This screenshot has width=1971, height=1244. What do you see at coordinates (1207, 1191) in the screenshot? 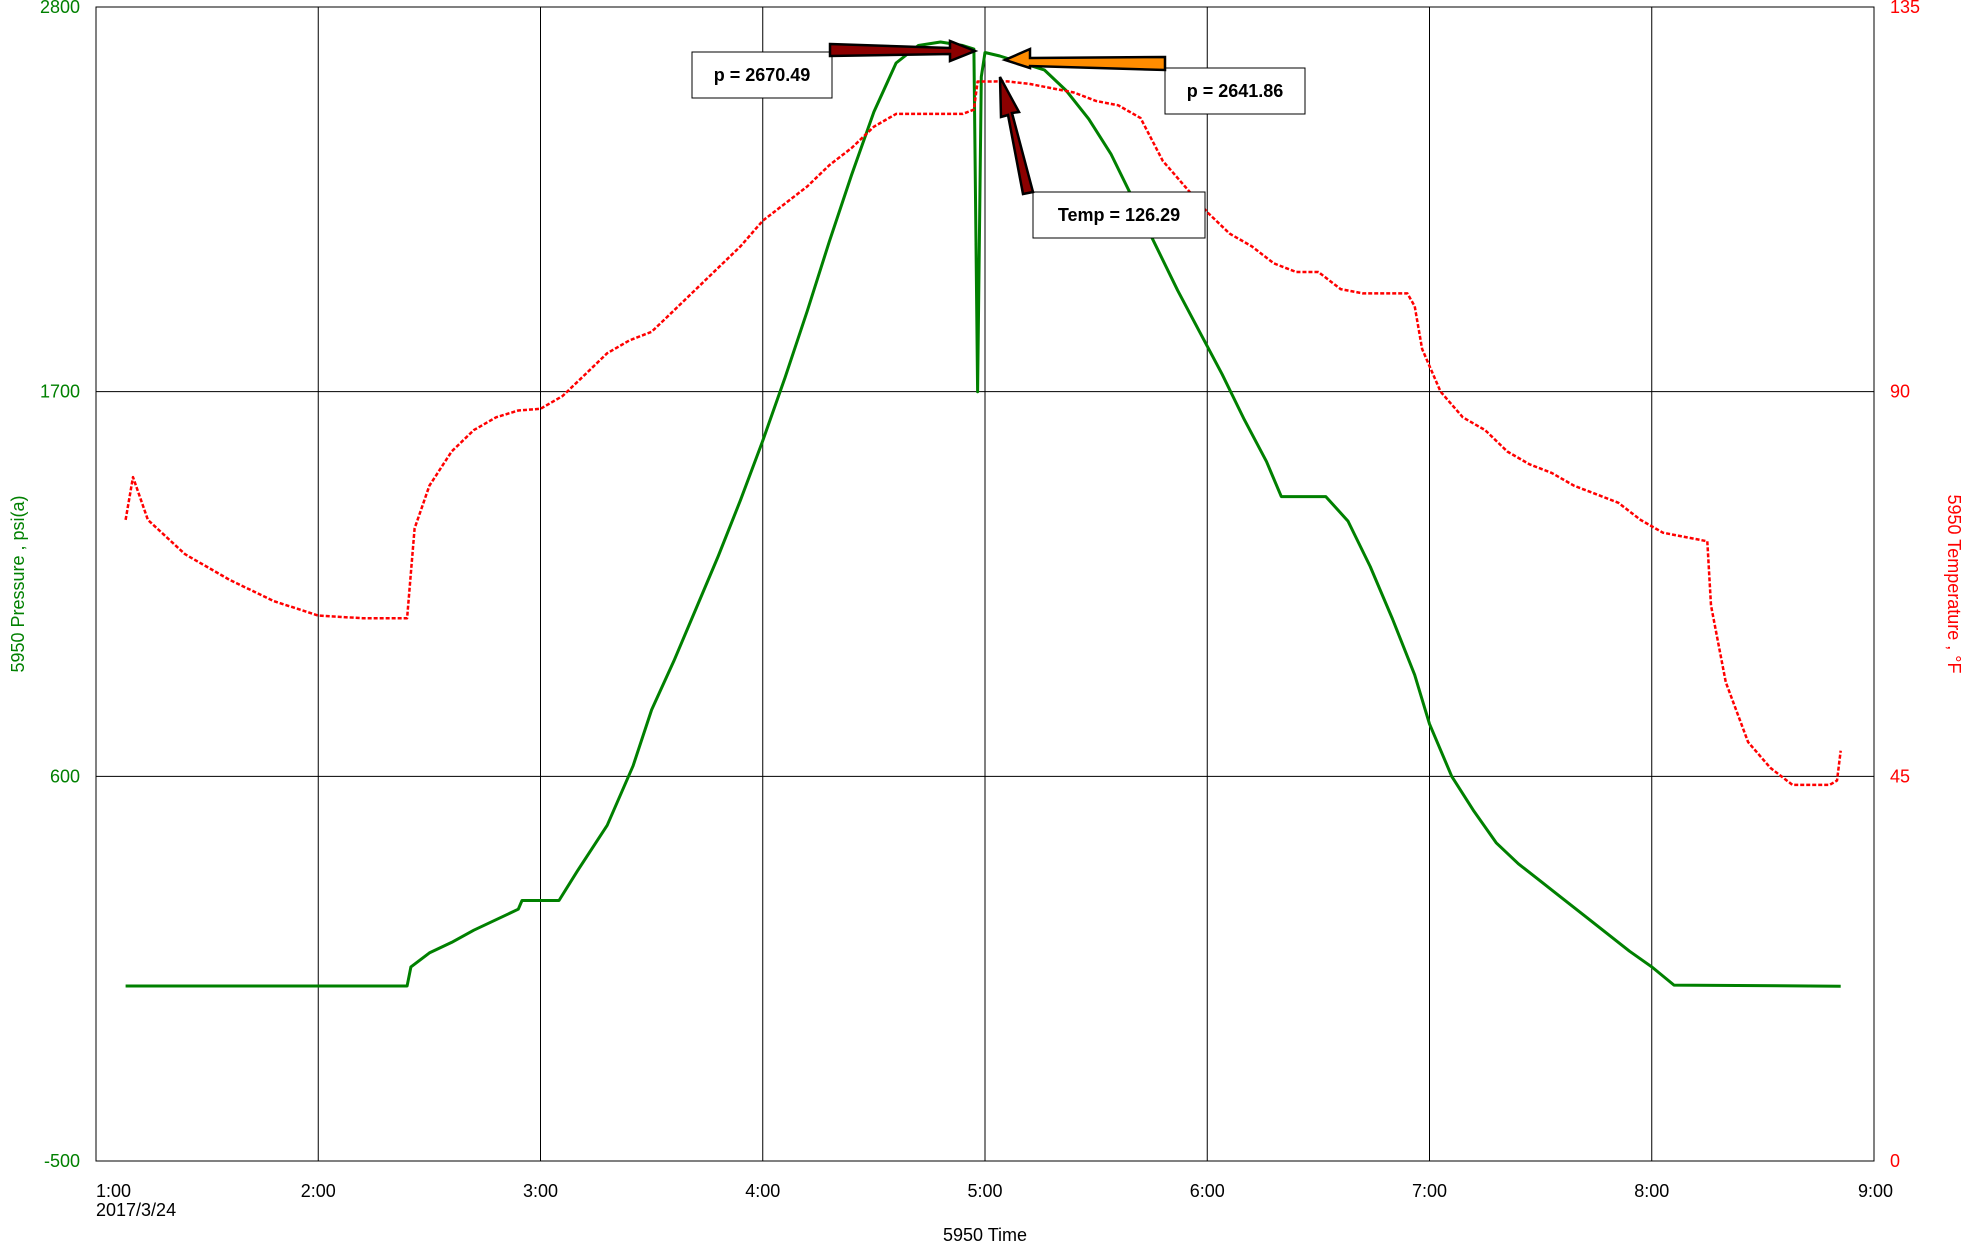
I see `x-tick-label: 6:00` at bounding box center [1207, 1191].